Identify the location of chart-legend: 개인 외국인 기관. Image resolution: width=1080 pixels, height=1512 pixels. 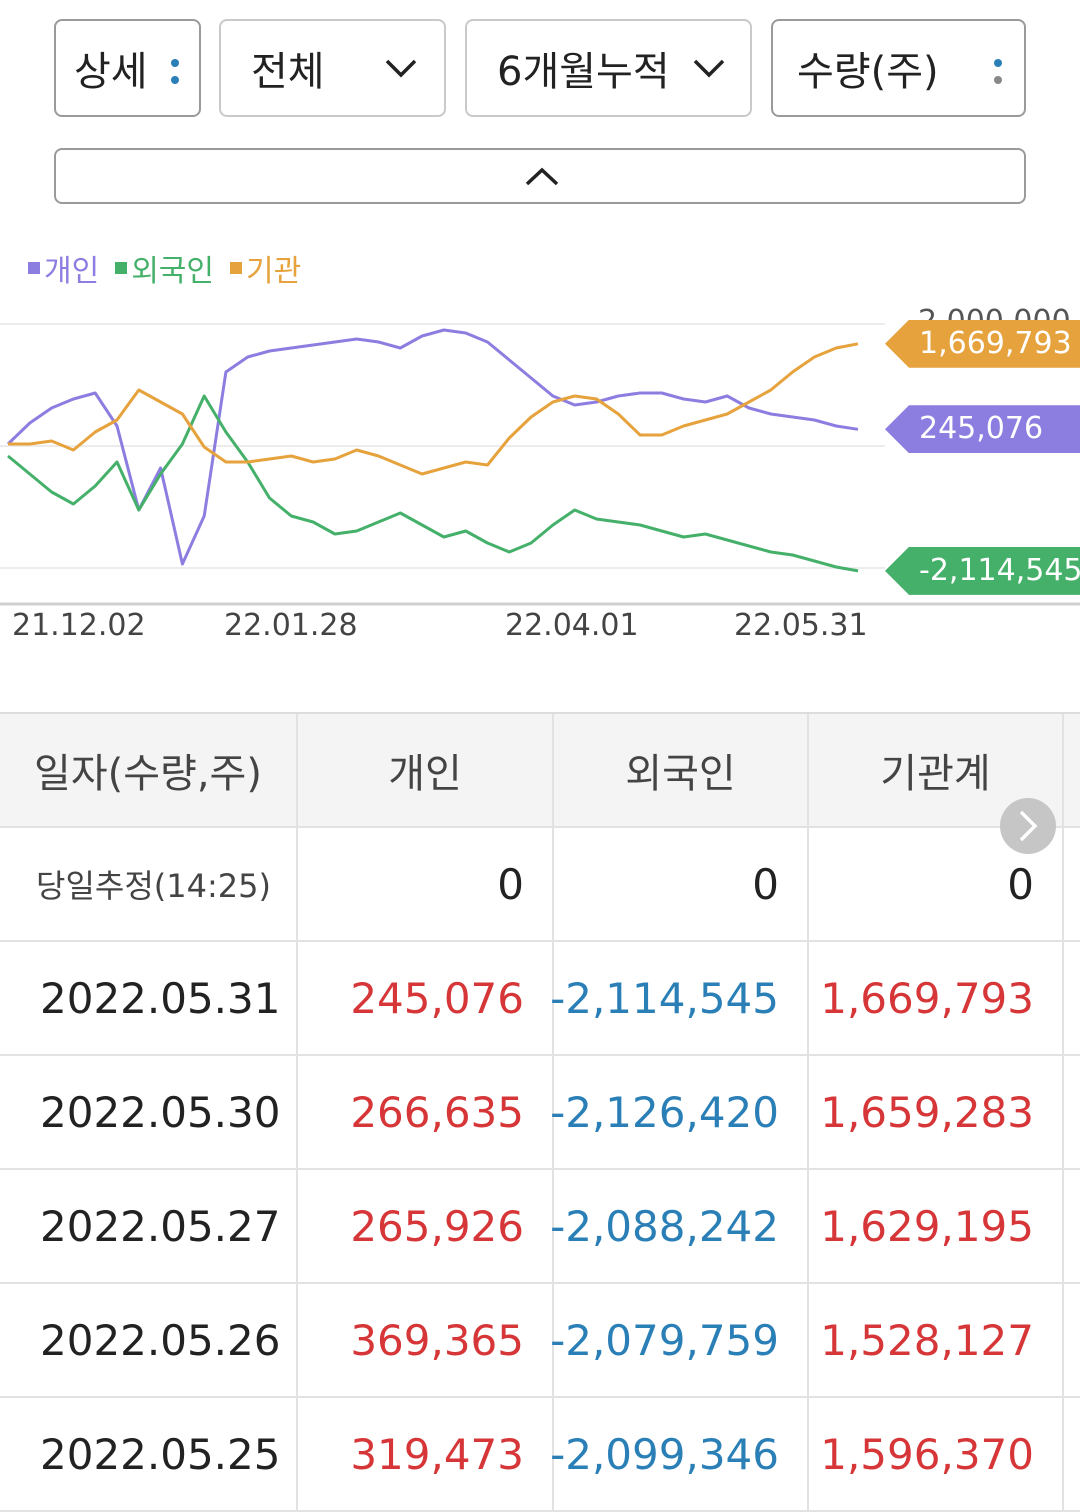
(164, 268).